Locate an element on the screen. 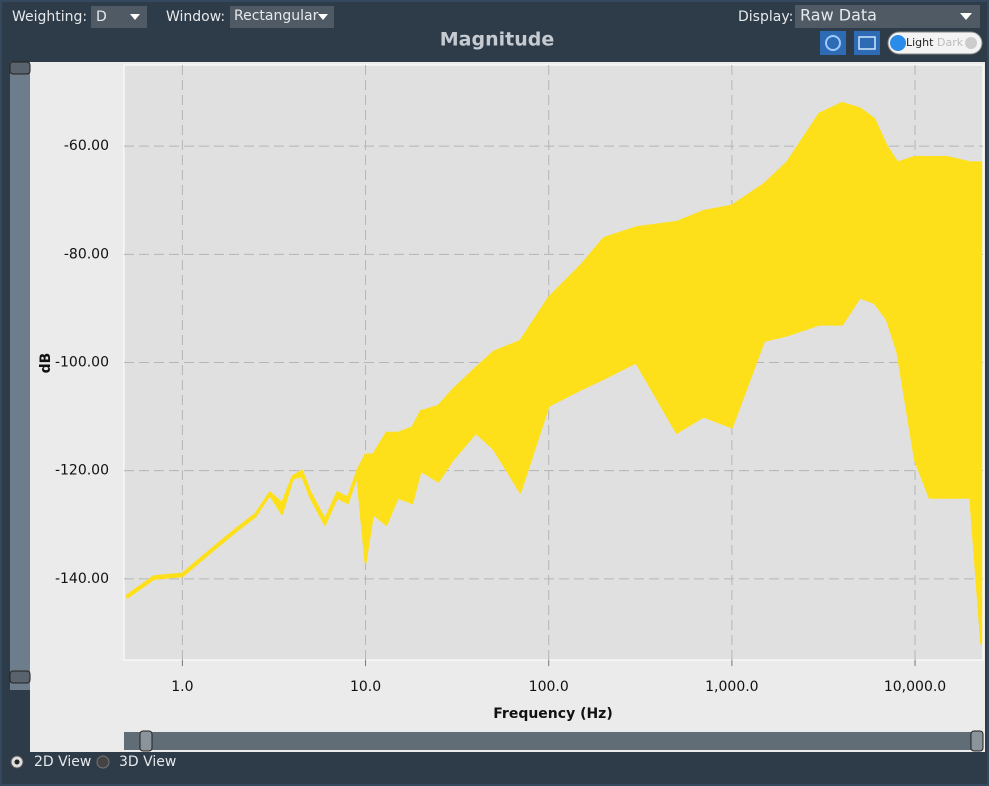 This screenshot has width=989, height=786. theme-toggle is located at coordinates (935, 43).